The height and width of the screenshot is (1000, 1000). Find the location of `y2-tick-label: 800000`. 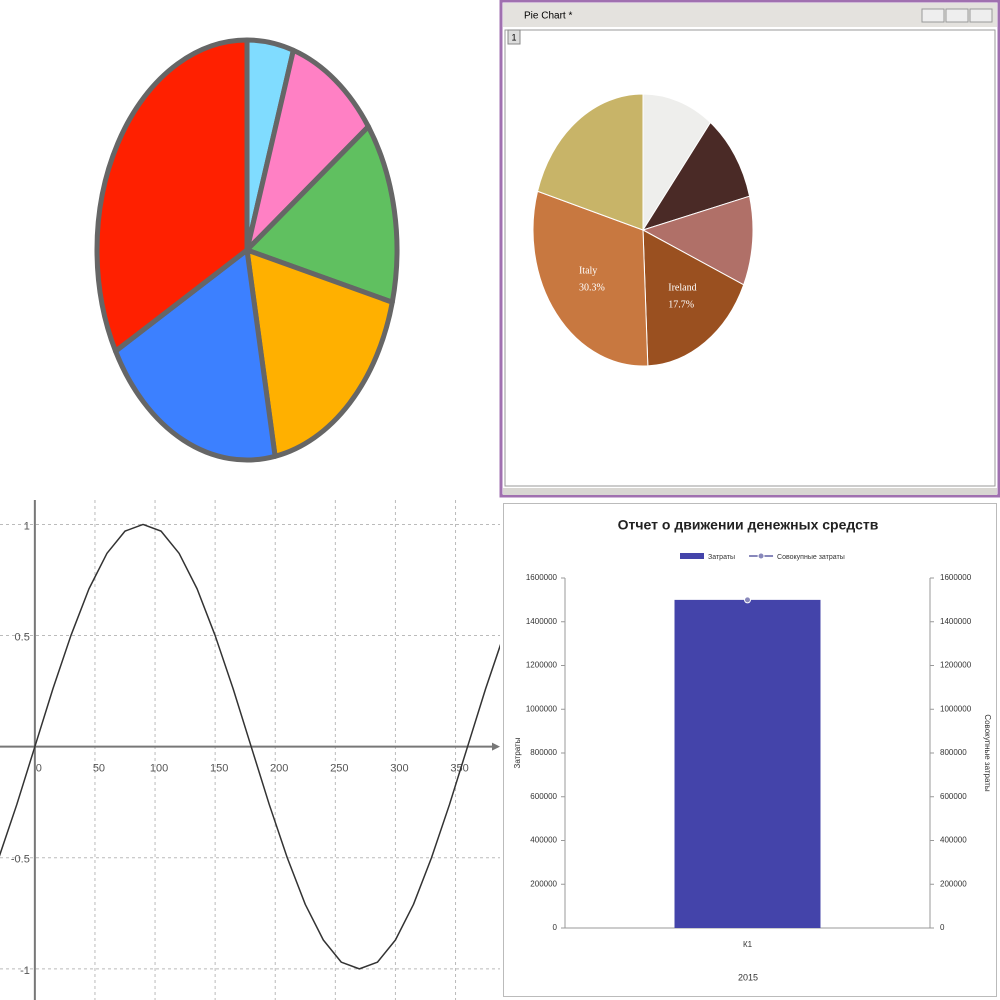

y2-tick-label: 800000 is located at coordinates (953, 752).